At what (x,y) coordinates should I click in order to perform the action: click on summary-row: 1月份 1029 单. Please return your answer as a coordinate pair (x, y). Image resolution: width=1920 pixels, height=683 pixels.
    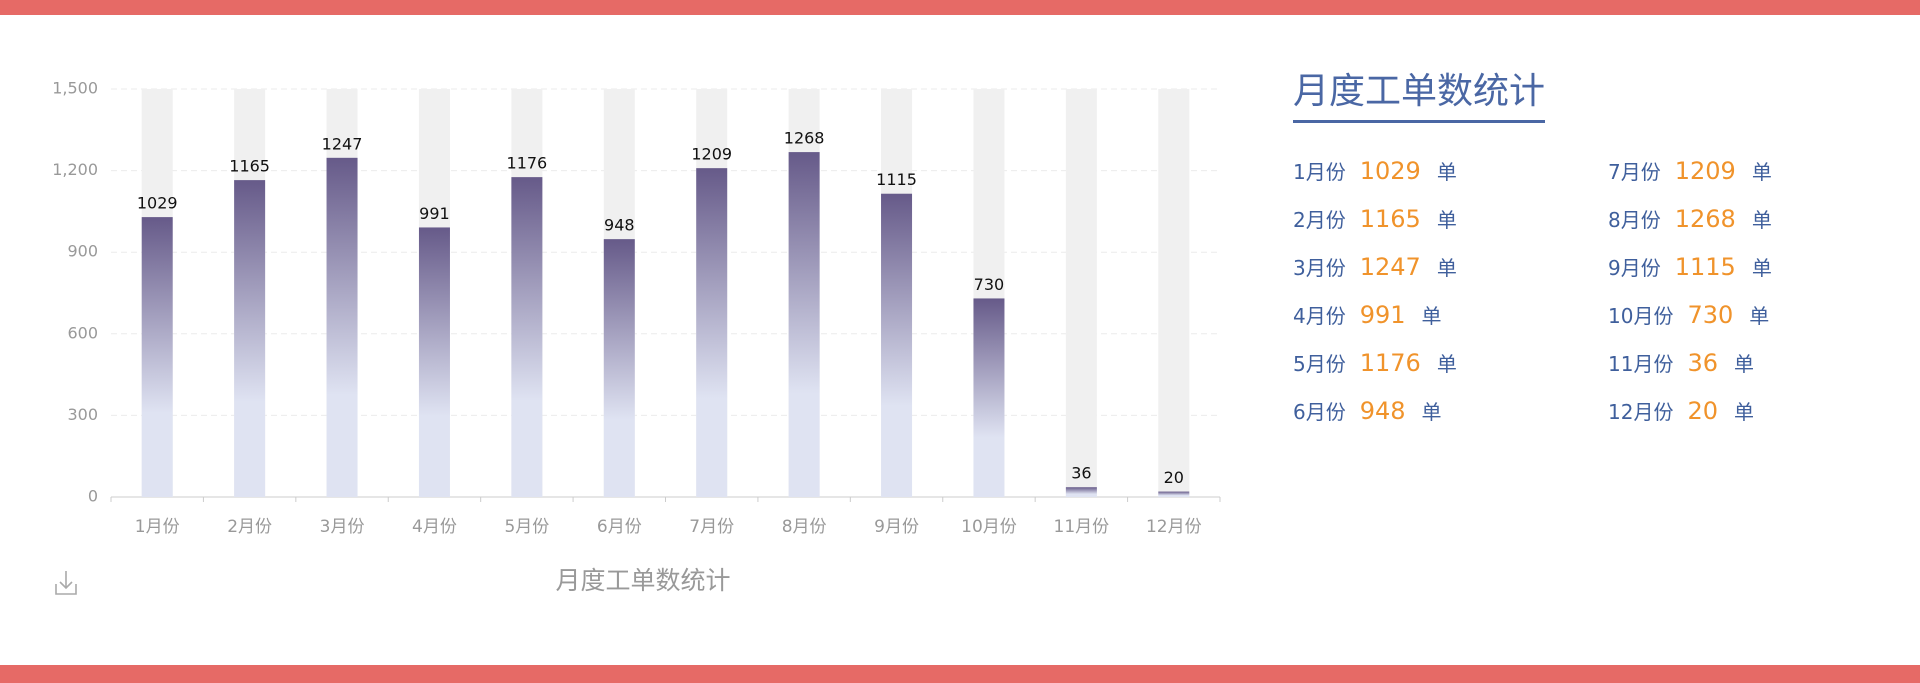
    Looking at the image, I should click on (1375, 170).